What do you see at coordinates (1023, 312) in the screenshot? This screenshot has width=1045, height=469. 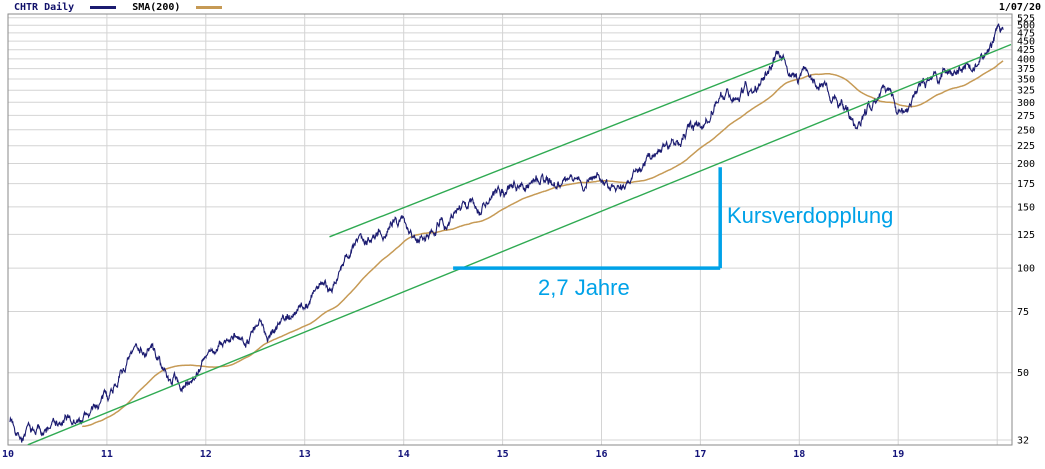 I see `svg-text: 75` at bounding box center [1023, 312].